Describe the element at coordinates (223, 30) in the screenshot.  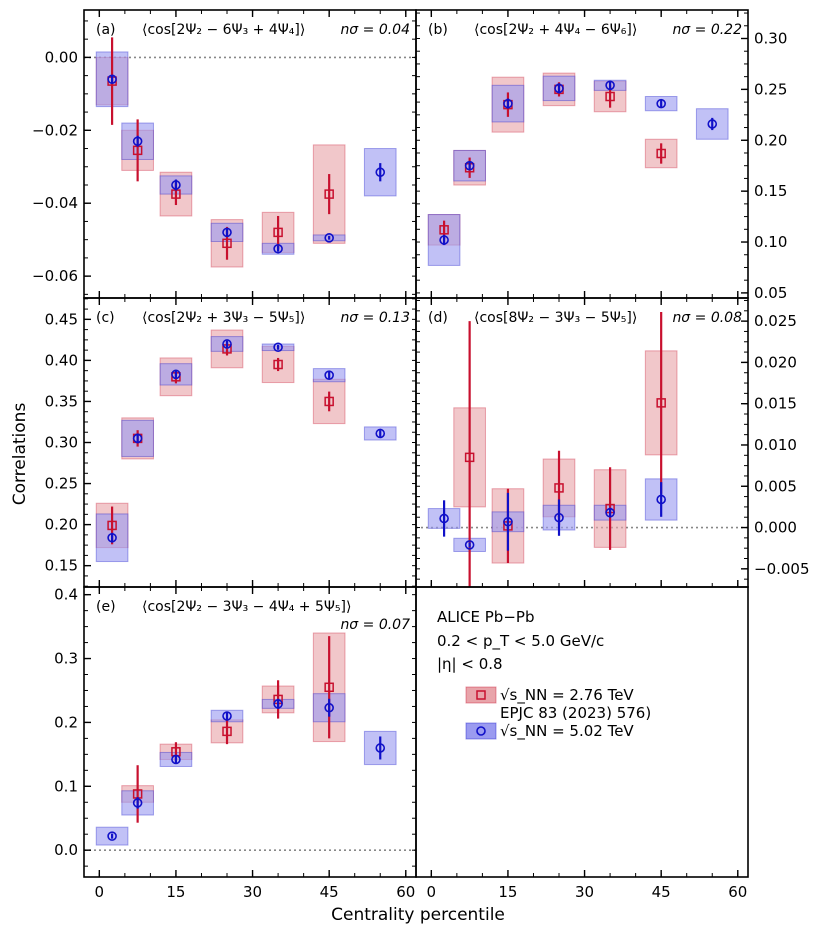
I see `panel-title: ⟨cos[2Ψ₂ − 6Ψ₃ + 4Ψ₄]⟩` at that location.